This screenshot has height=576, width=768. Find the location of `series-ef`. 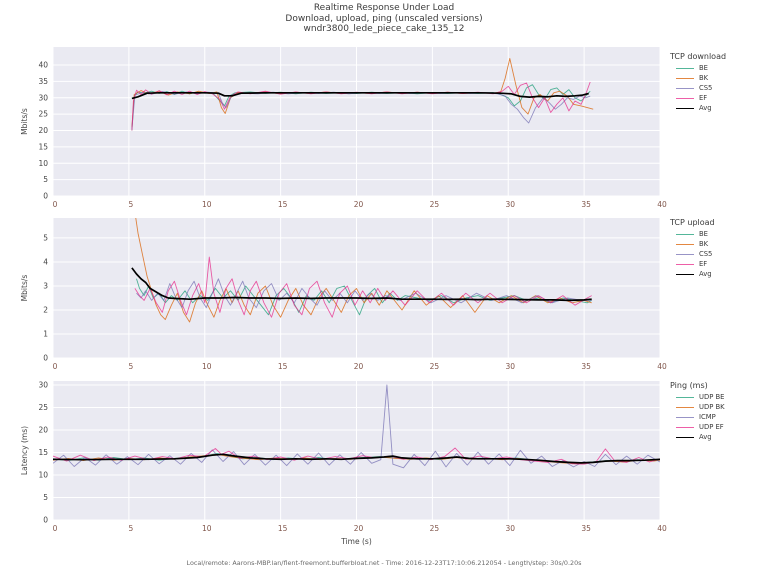

series-ef is located at coordinates (363, 287).